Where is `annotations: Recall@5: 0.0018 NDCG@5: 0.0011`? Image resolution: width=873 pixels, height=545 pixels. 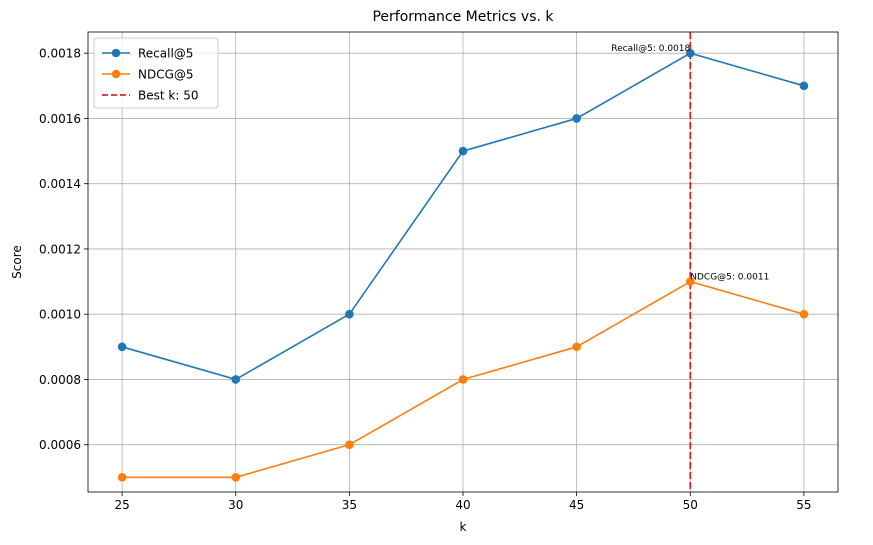
annotations: Recall@5: 0.0018 NDCG@5: 0.0011 is located at coordinates (690, 163).